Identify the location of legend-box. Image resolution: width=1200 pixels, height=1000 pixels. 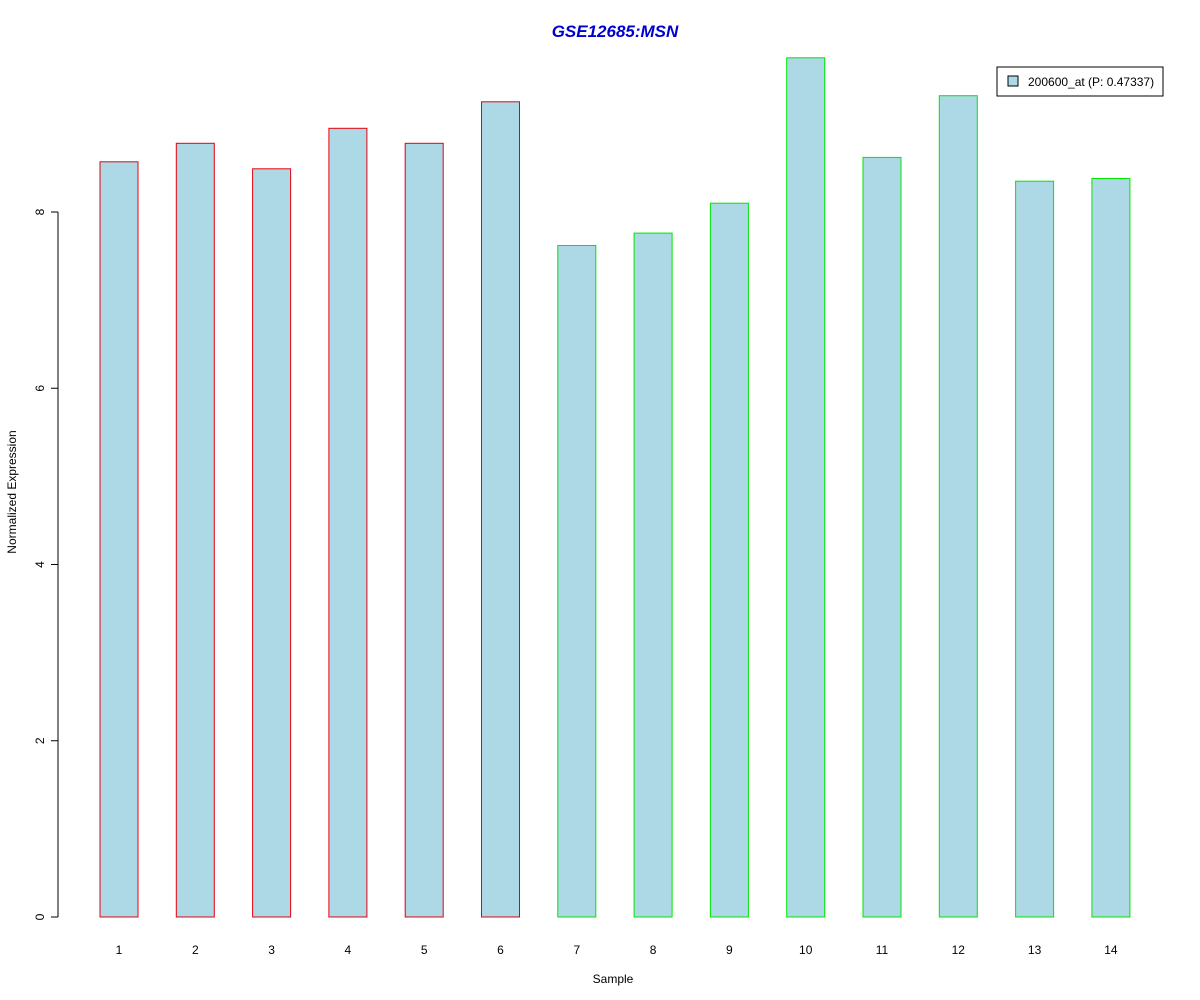
(1080, 81).